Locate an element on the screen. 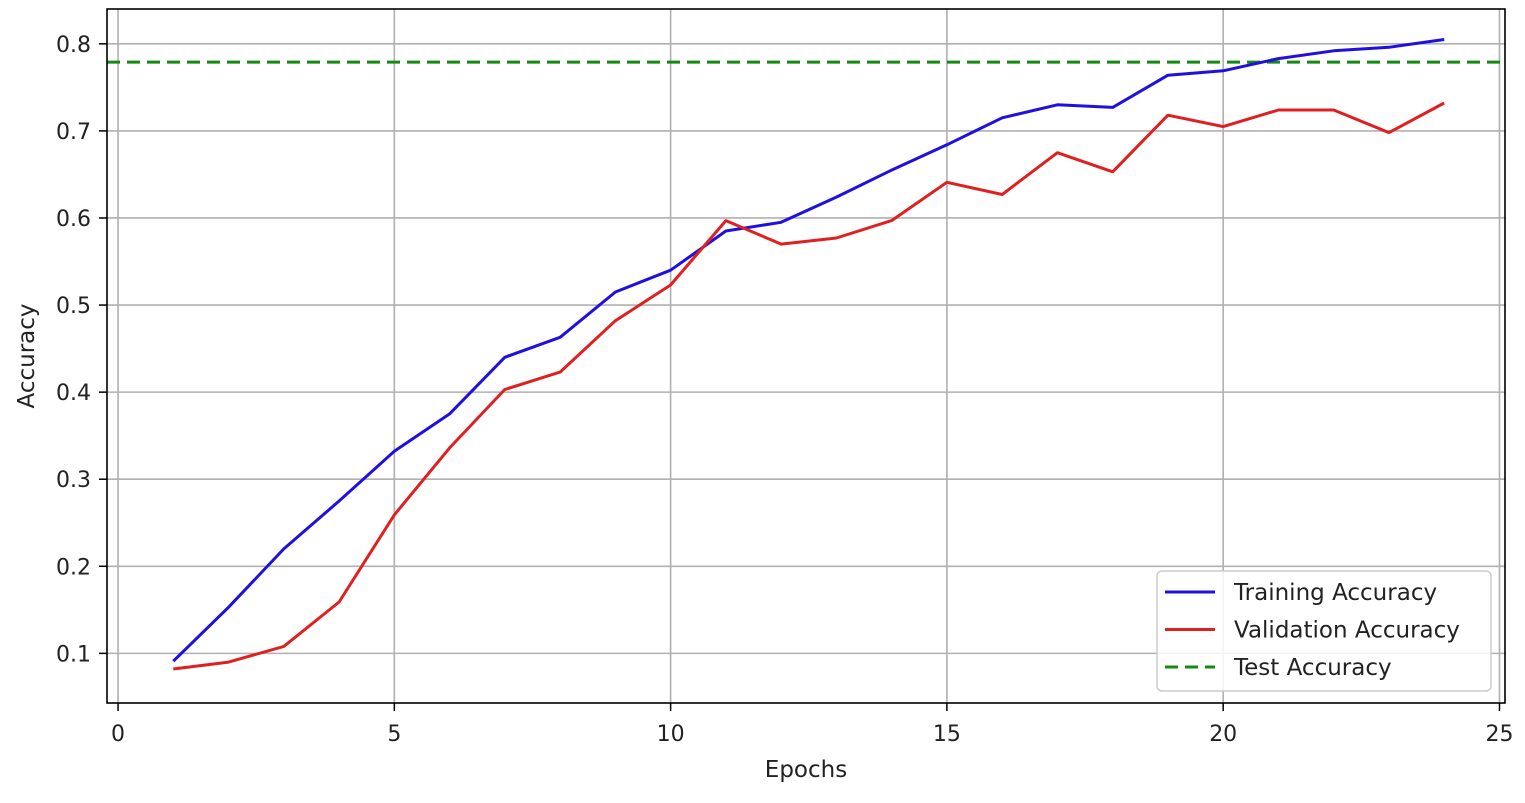  y-axis-title: Accuracy is located at coordinates (27, 355).